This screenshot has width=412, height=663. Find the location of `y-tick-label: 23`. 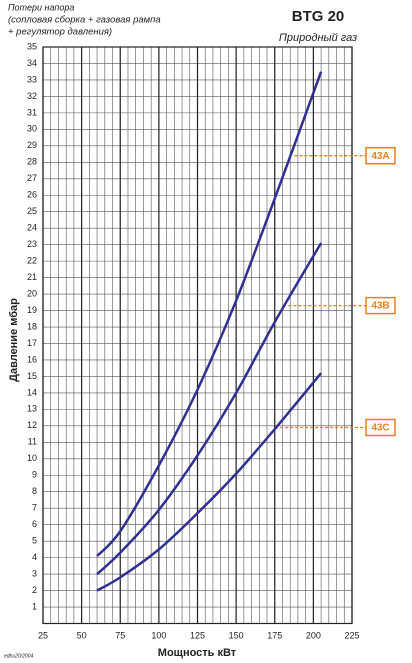

y-tick-label: 23 is located at coordinates (32, 244).